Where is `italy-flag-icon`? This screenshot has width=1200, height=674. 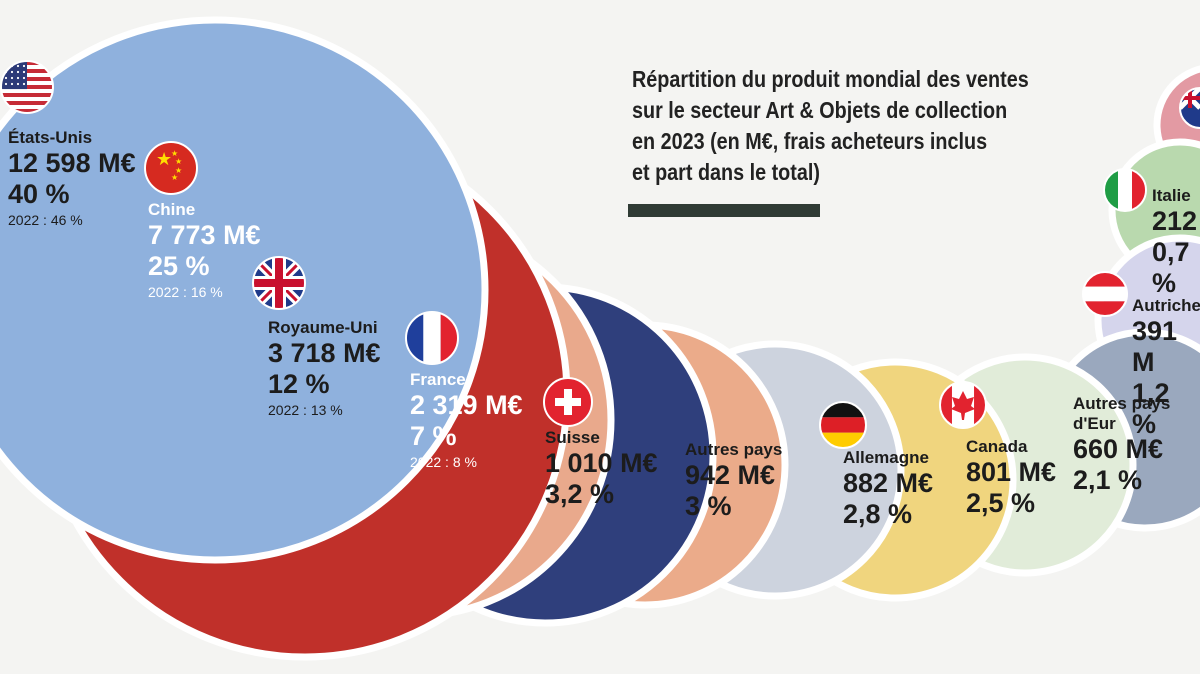
italy-flag-icon is located at coordinates (1125, 190).